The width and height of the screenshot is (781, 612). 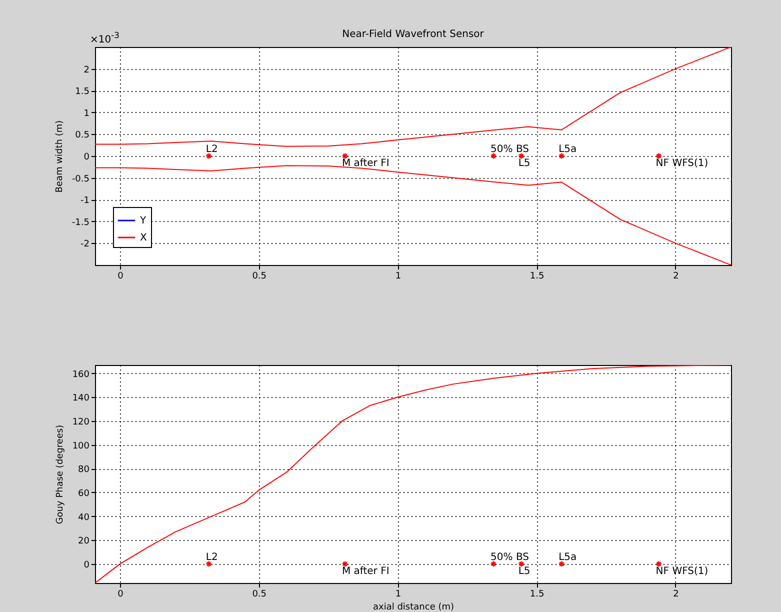 What do you see at coordinates (85, 201) in the screenshot?
I see `y-tick-label: -1` at bounding box center [85, 201].